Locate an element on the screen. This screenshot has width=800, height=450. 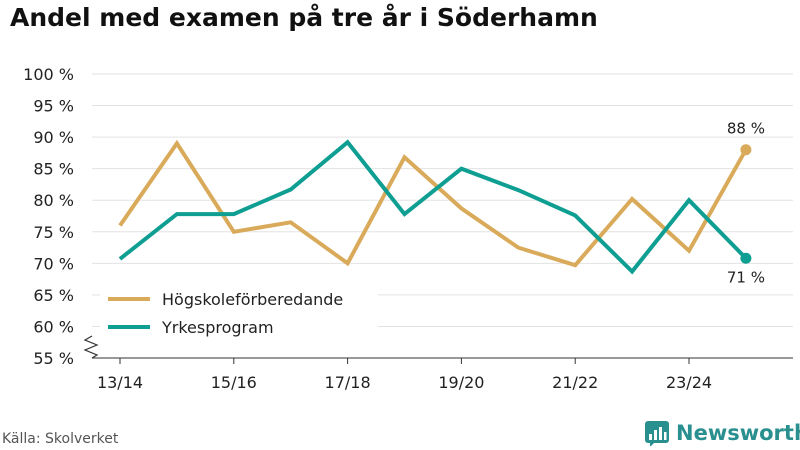
series-end-label: 71 % is located at coordinates (746, 277).